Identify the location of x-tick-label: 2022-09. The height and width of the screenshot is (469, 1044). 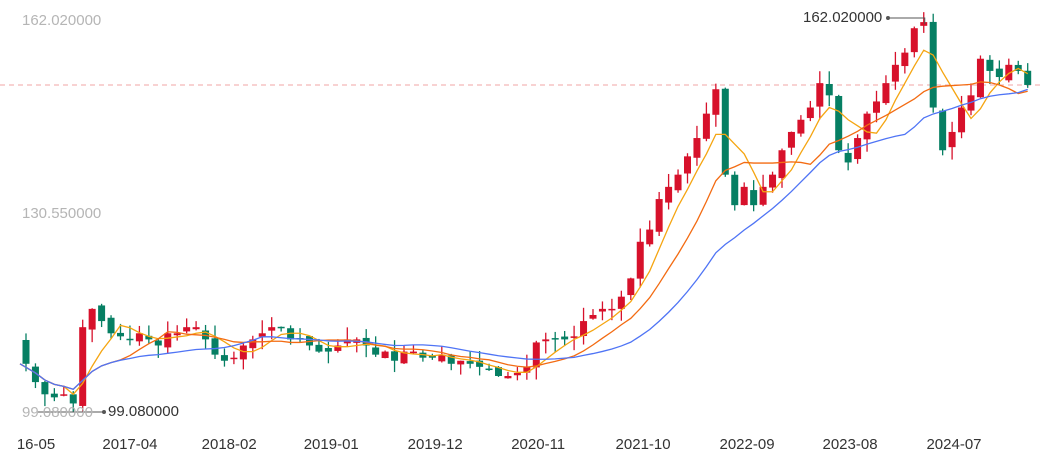
(747, 444).